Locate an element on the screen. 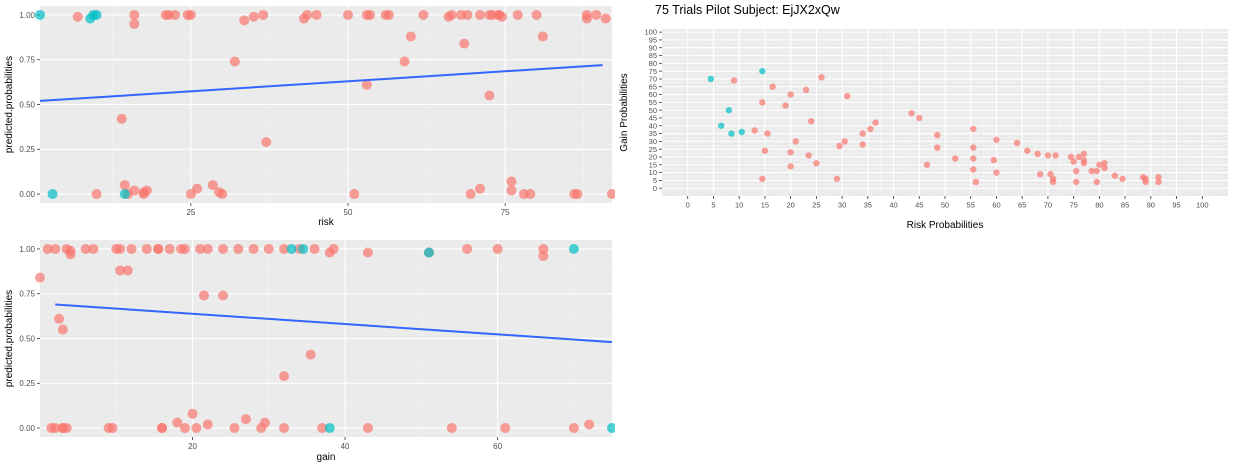 The height and width of the screenshot is (468, 1234). x-tick-label: 20 is located at coordinates (192, 446).